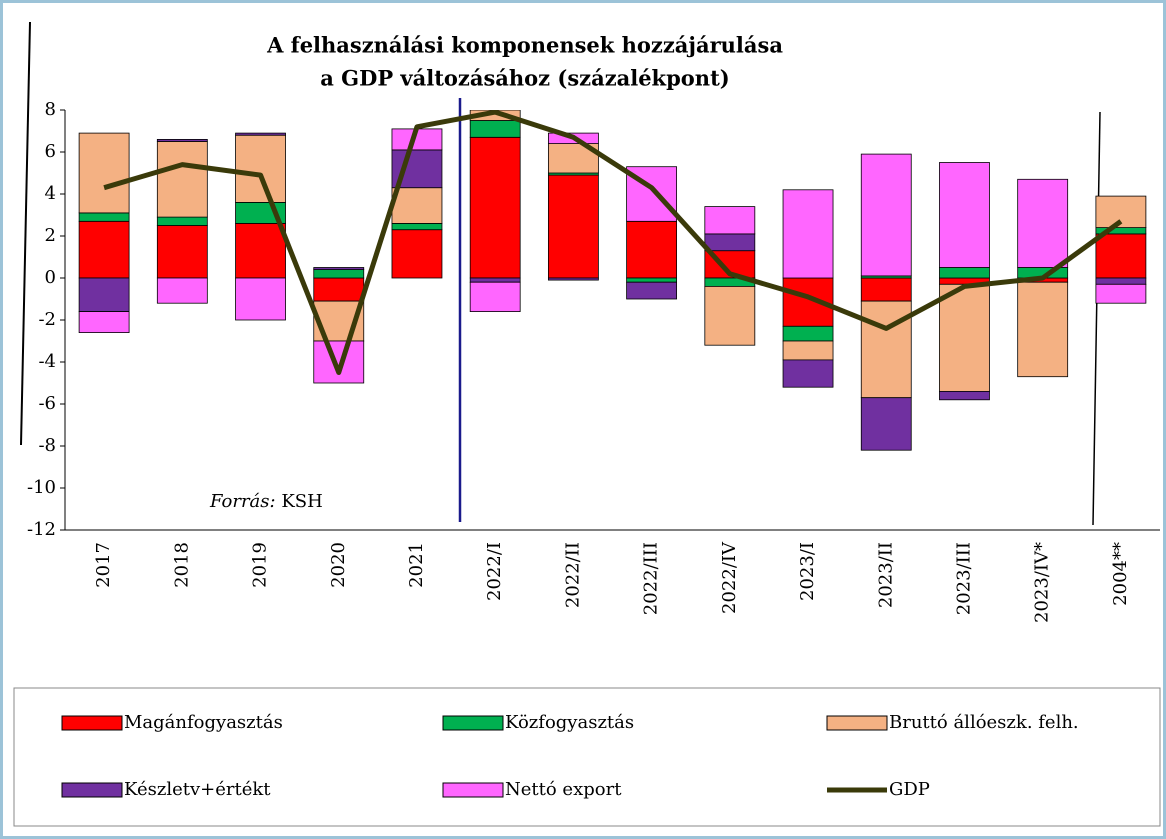 Image resolution: width=1166 pixels, height=839 pixels. I want to click on x-tick-label: 2023/I, so click(807, 571).